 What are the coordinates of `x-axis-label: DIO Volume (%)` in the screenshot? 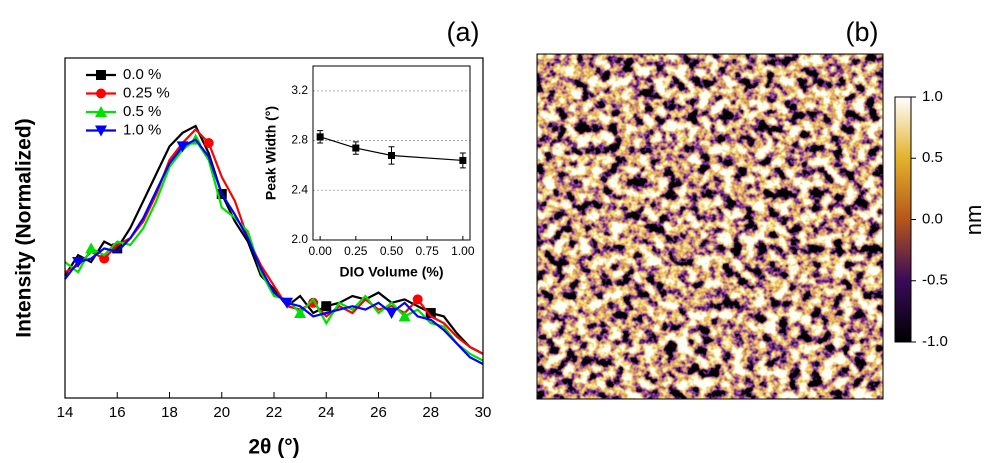 It's located at (392, 272).